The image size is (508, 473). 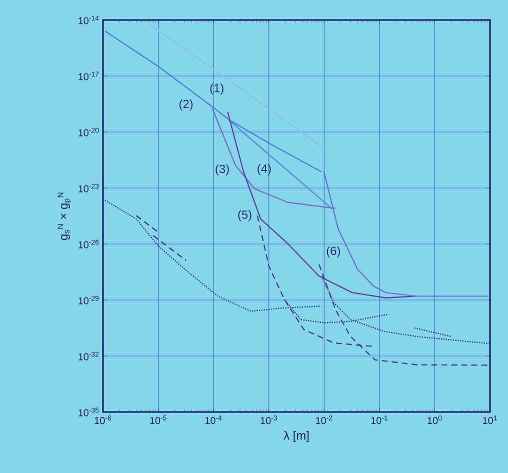 What do you see at coordinates (296, 436) in the screenshot?
I see `x-axis-title: λ [m]` at bounding box center [296, 436].